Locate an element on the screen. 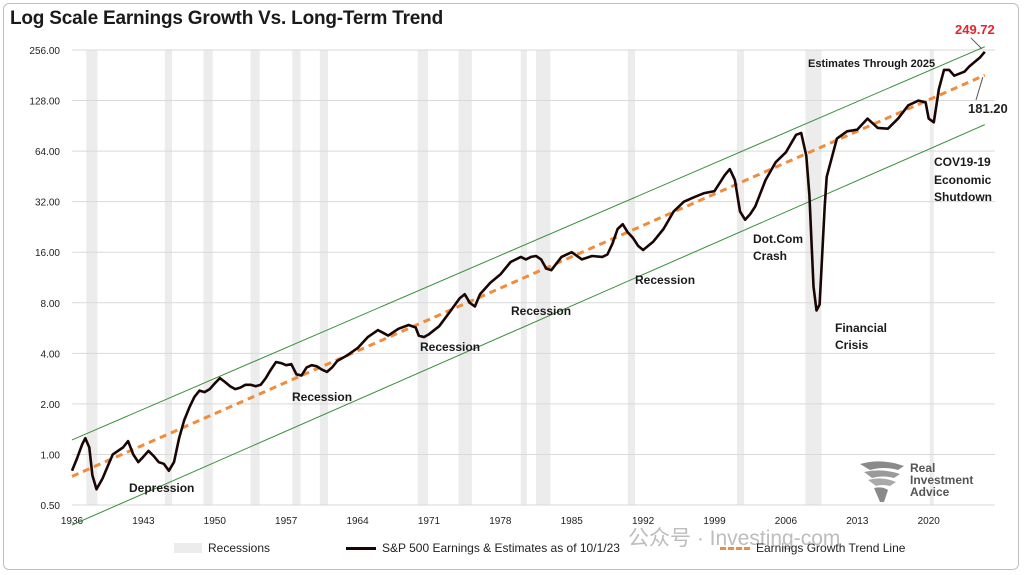  legend-recessions: Recessions is located at coordinates (222, 548).